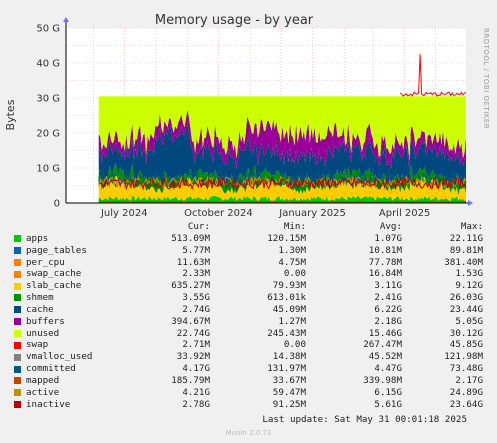 The image size is (497, 443). Describe the element at coordinates (250, 357) in the screenshot. I see `legend-row-vmalloc-used: vmalloc_used 33.92M 14.38M 45.52M 121.98M` at that location.